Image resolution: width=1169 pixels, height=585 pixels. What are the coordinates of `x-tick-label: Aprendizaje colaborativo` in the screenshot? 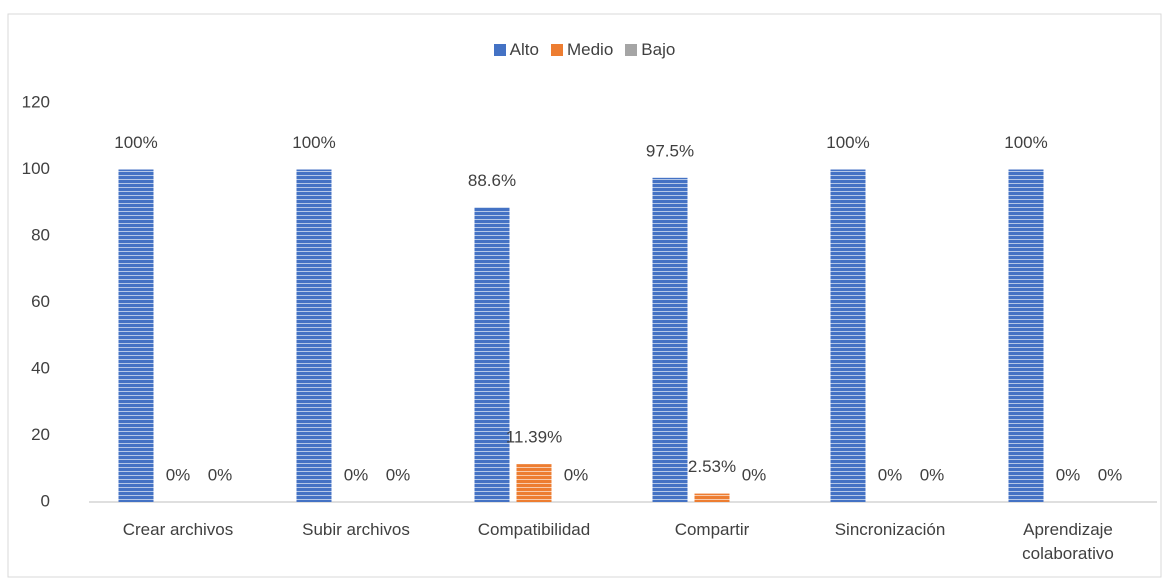 It's located at (1068, 541).